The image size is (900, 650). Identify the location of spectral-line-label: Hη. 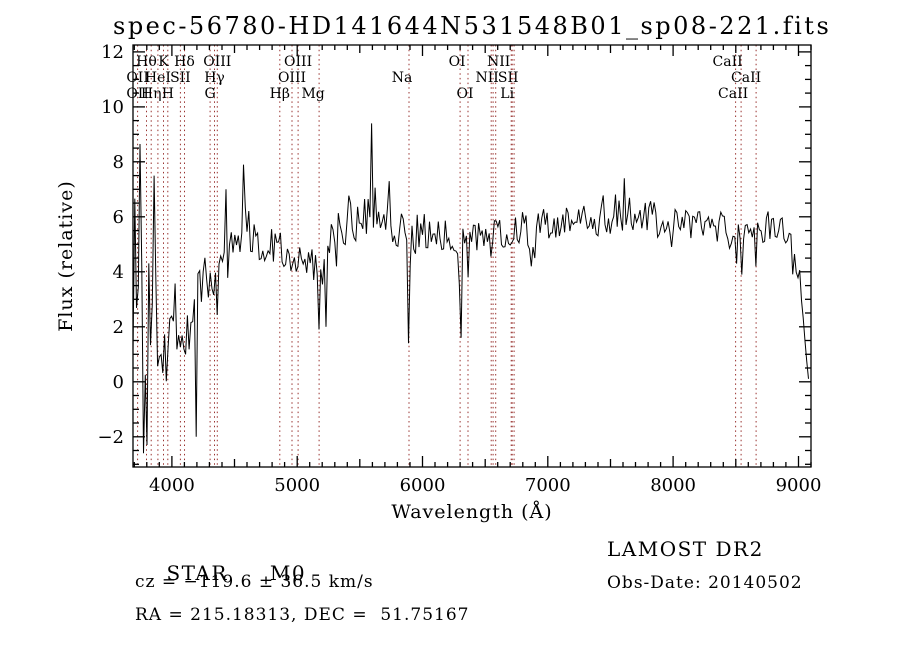
(151, 94).